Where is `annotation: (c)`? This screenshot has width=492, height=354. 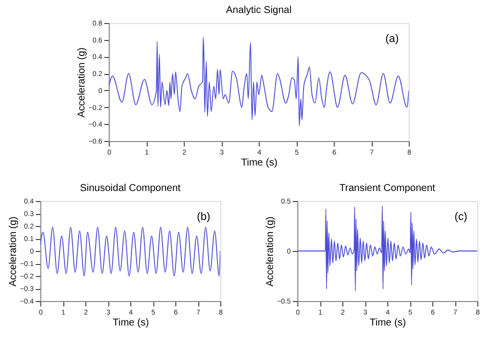
annotation: (c) is located at coordinates (461, 217).